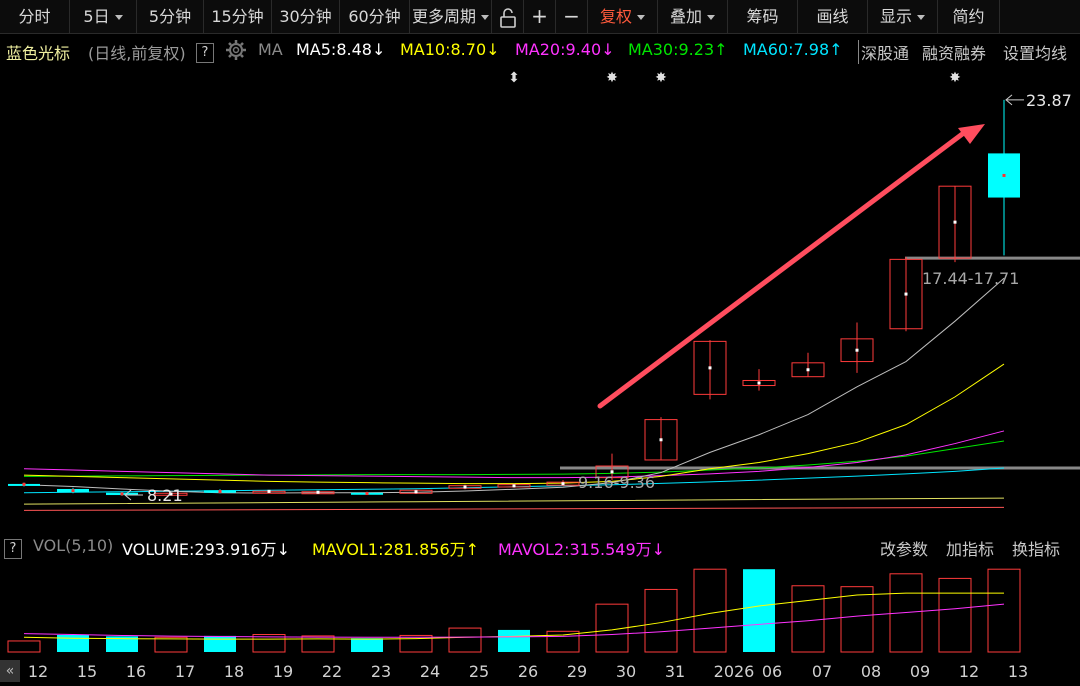  I want to click on help-button: ?, so click(205, 52).